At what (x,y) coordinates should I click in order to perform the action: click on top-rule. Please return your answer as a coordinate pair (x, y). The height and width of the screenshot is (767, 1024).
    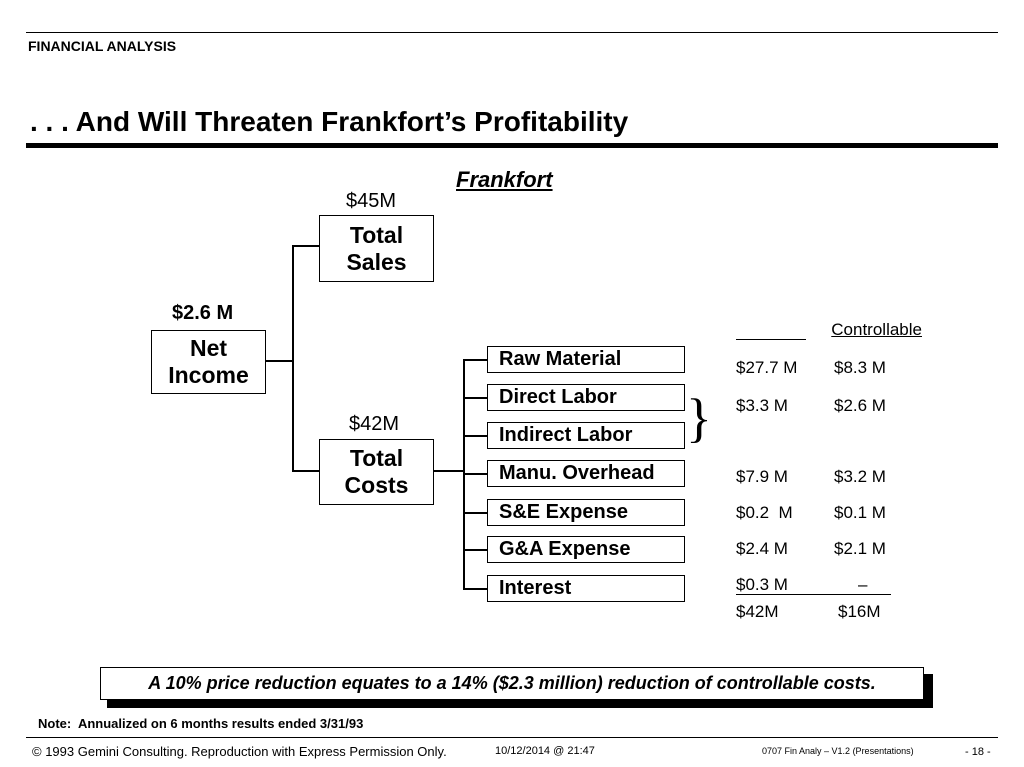
    Looking at the image, I should click on (512, 32).